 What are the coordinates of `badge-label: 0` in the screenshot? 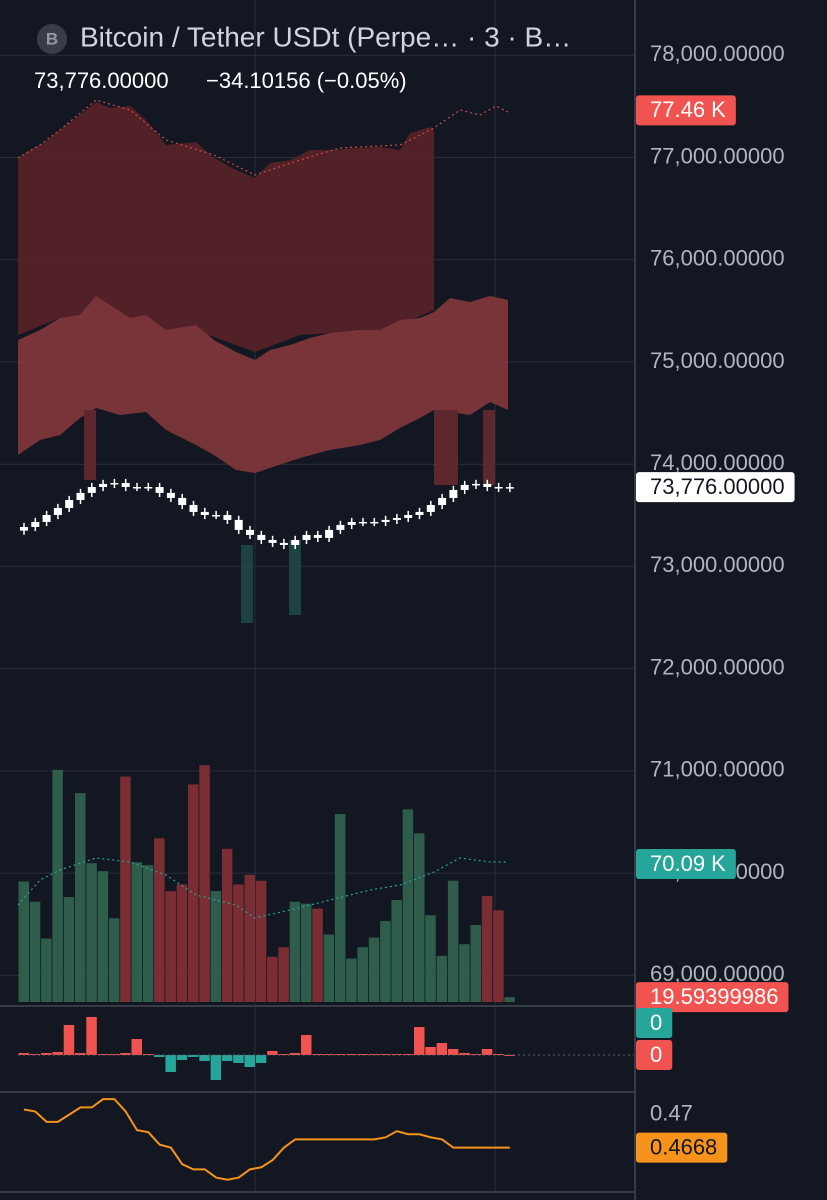 It's located at (656, 1022).